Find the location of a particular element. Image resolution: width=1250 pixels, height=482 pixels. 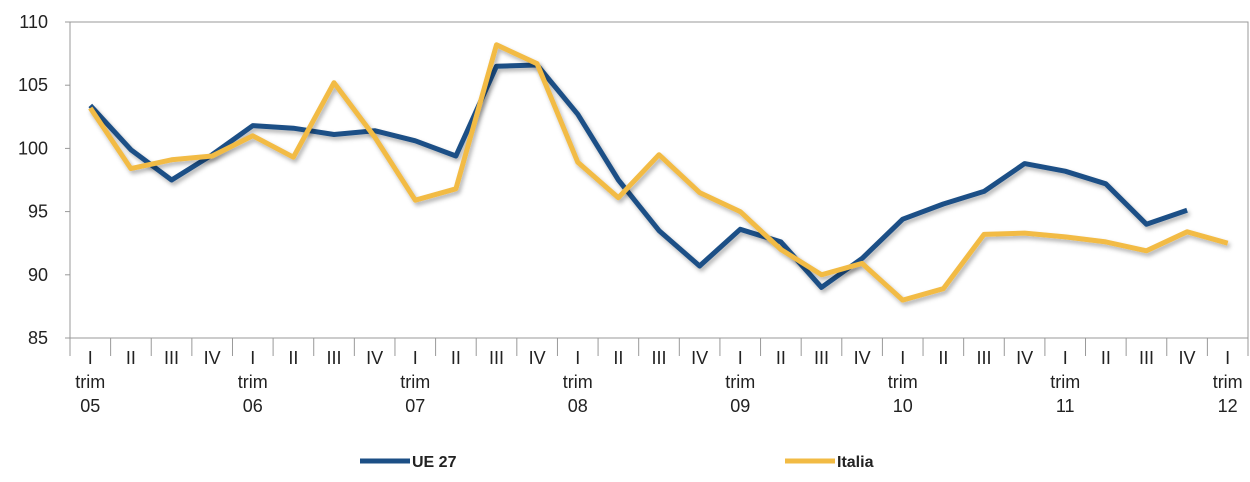

y-tick-label: 105 is located at coordinates (33, 85).